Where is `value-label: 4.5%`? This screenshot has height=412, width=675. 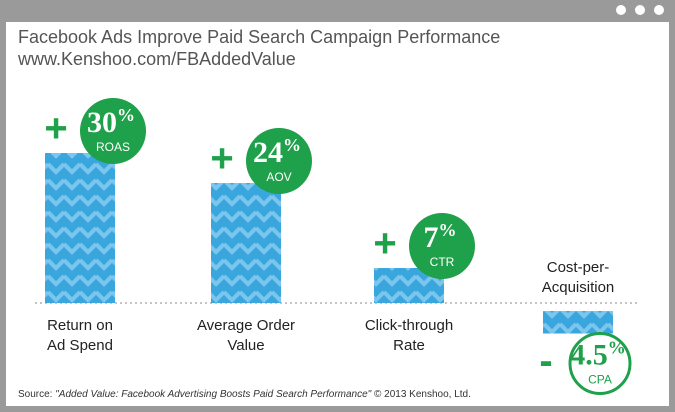
value-label: 4.5% is located at coordinates (598, 355).